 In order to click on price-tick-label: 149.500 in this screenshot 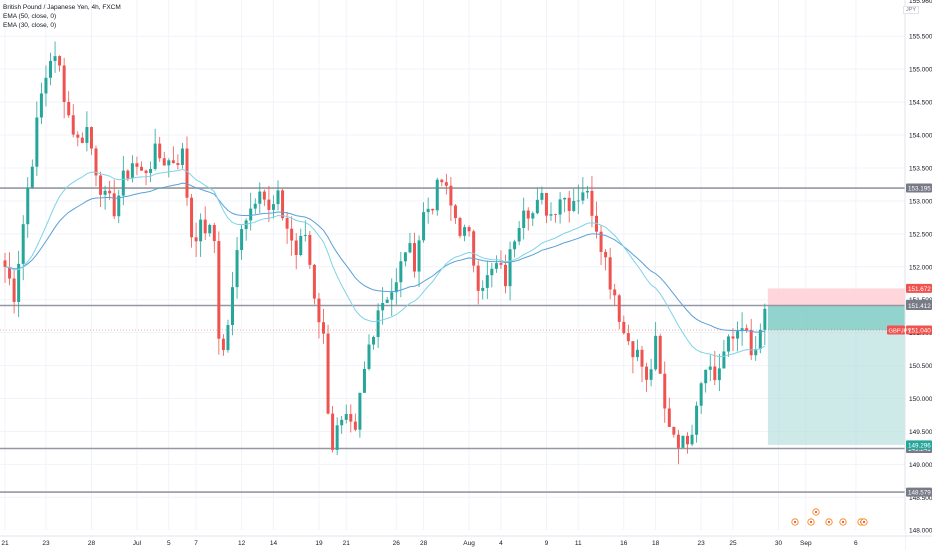, I will do `click(920, 432)`.